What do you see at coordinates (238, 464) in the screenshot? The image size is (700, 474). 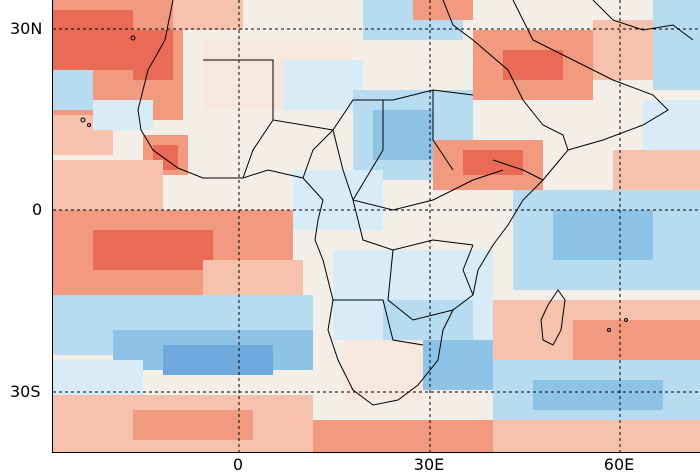 I see `lon-label-0: 0` at bounding box center [238, 464].